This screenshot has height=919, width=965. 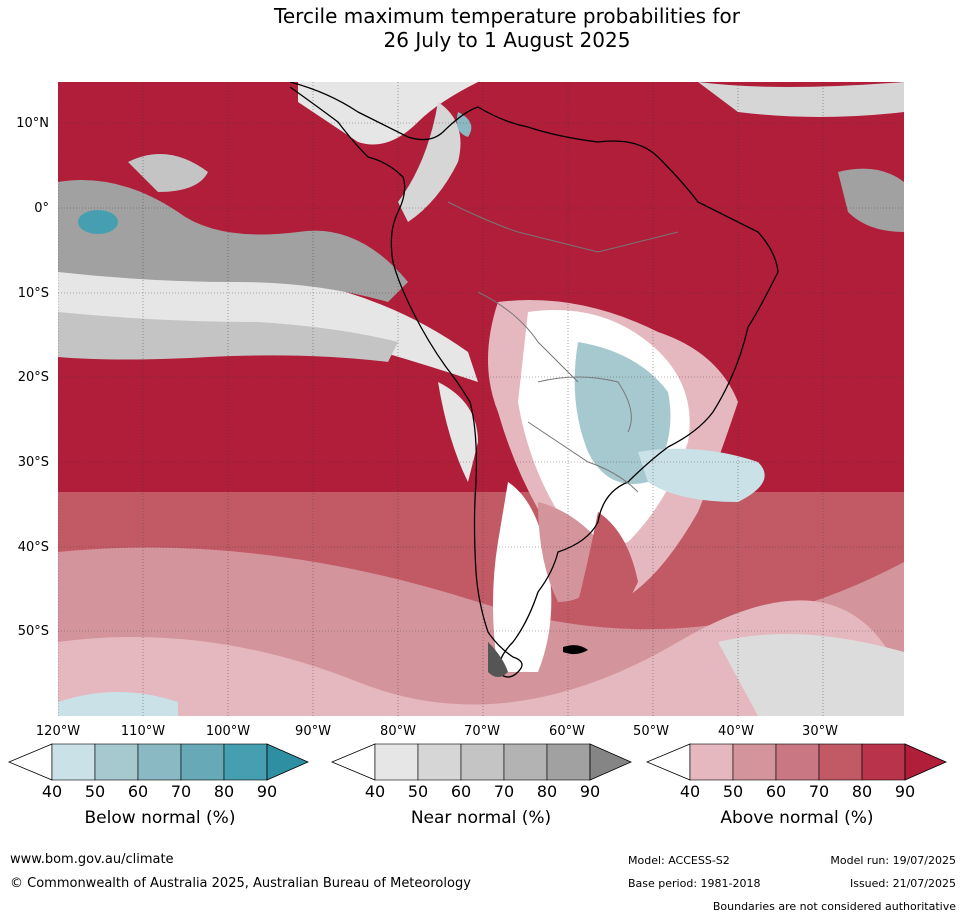 What do you see at coordinates (498, 659) in the screenshot?
I see `tierra-del-fuego` at bounding box center [498, 659].